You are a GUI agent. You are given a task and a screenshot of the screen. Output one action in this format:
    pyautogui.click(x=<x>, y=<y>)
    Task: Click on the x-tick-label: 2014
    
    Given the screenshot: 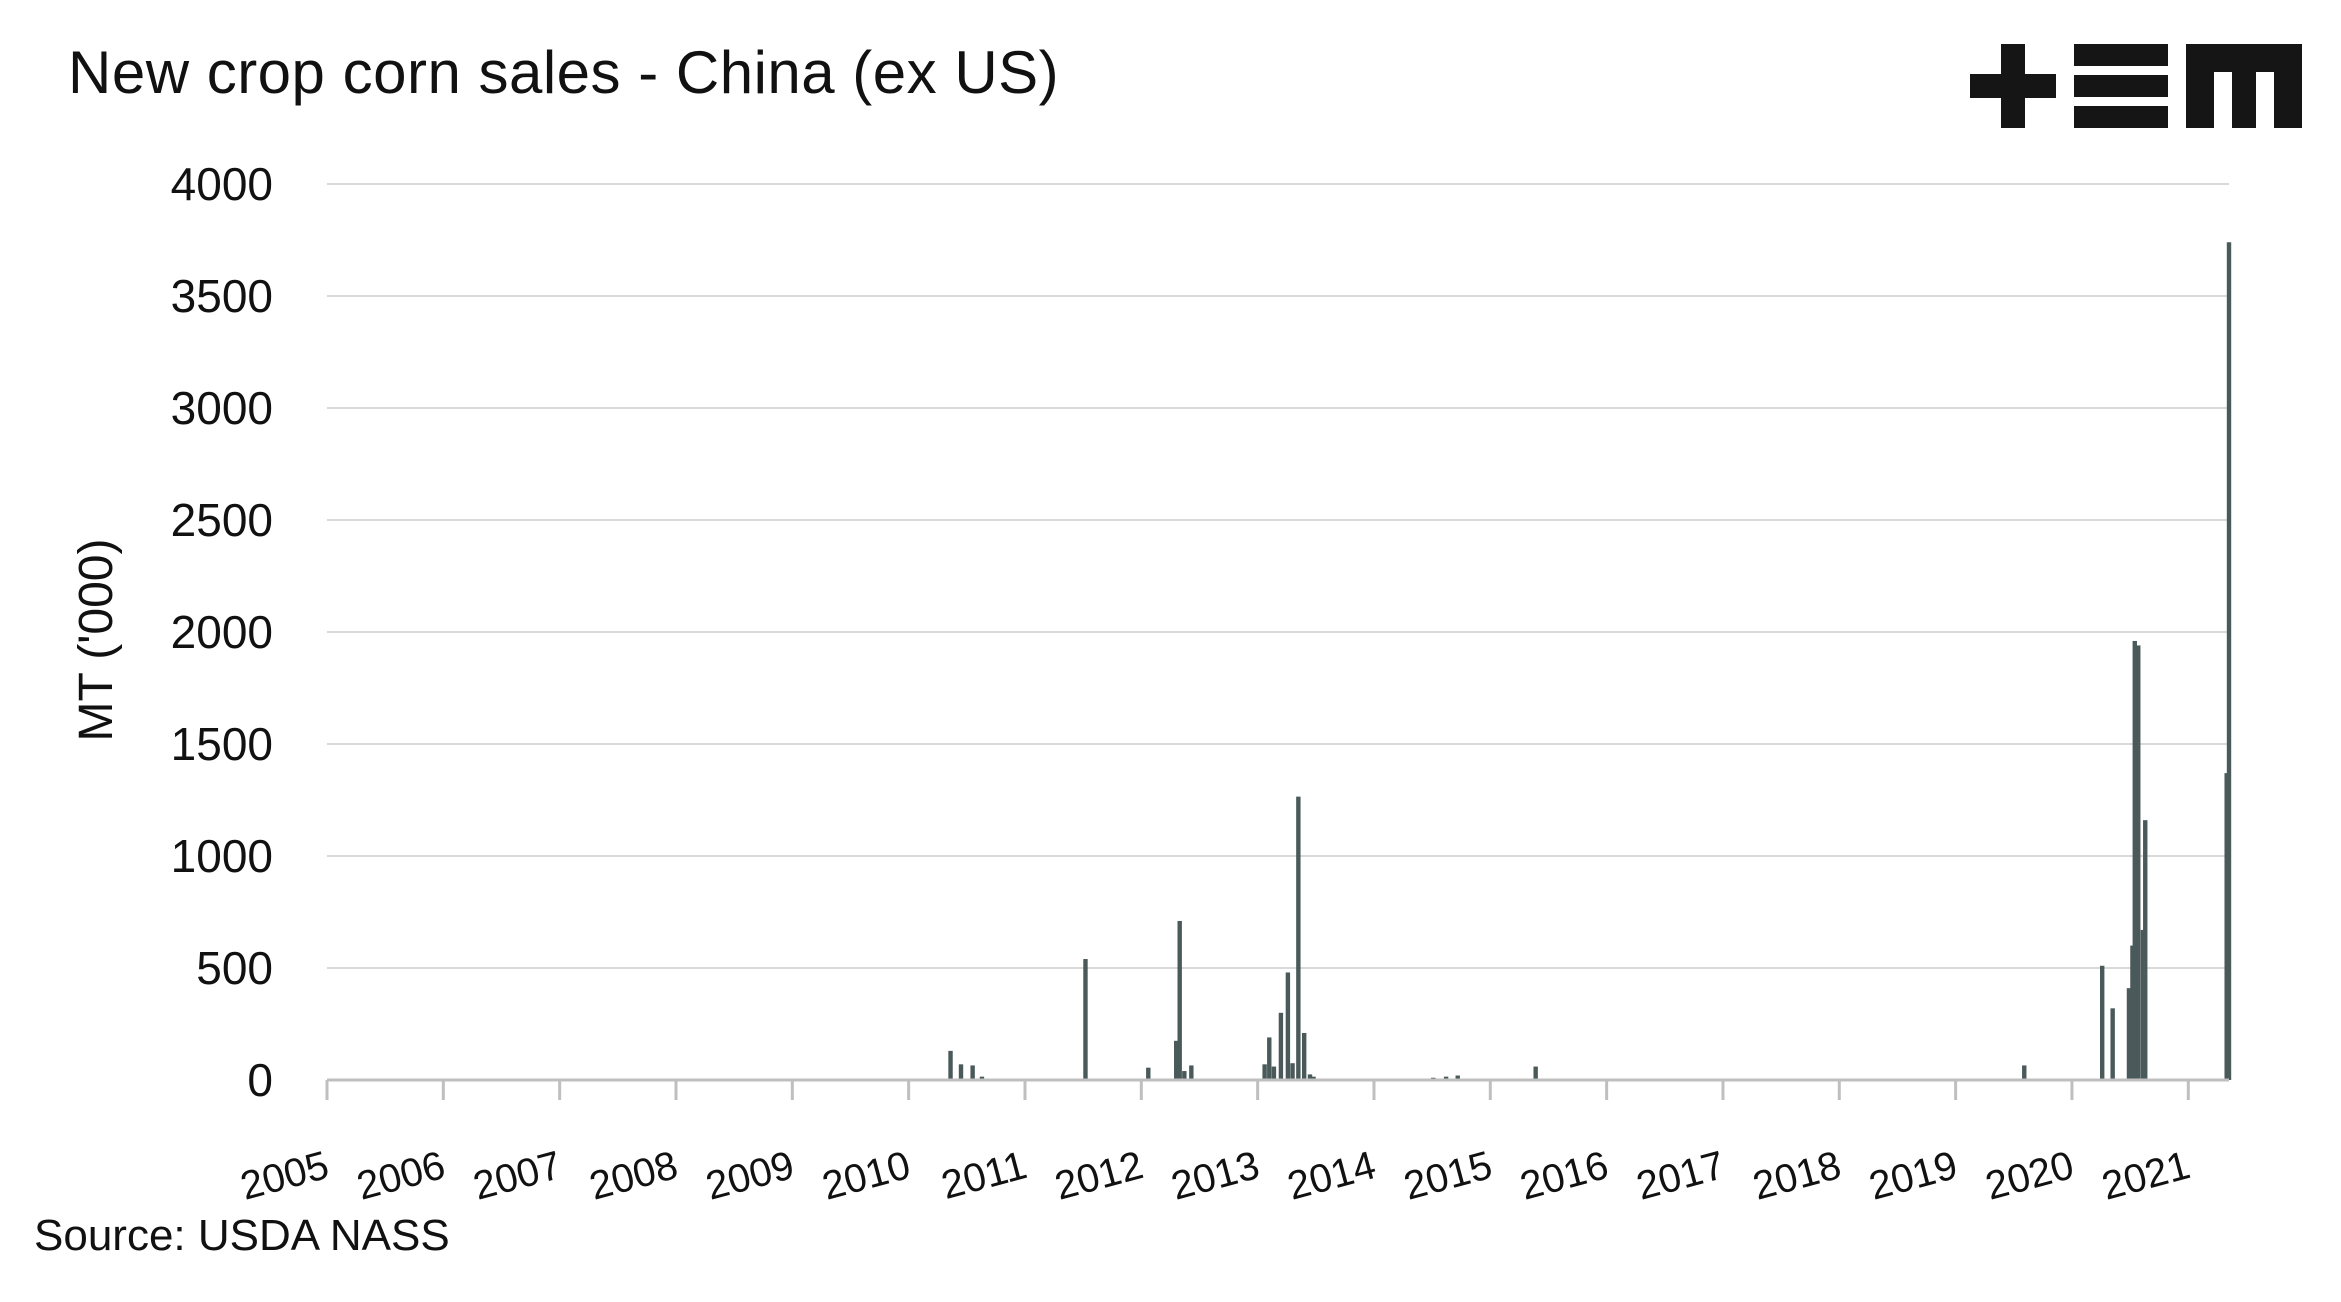 What is the action you would take?
    pyautogui.click(x=1331, y=1176)
    